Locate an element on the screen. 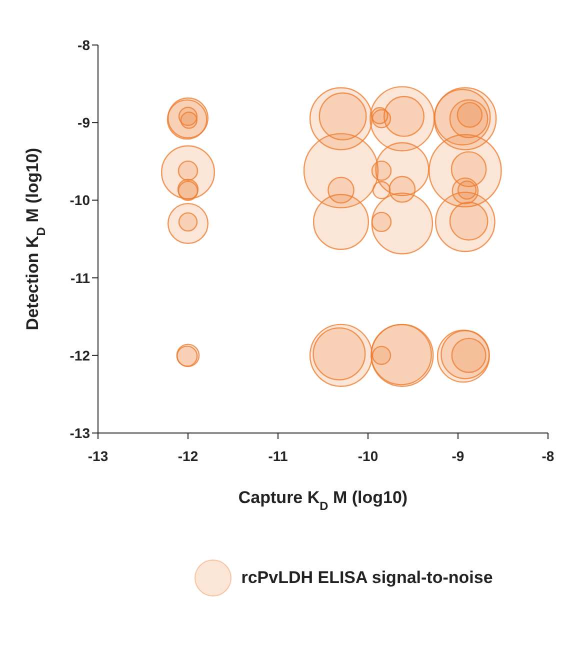 The width and height of the screenshot is (574, 649). x-tick-label: -8 is located at coordinates (548, 456).